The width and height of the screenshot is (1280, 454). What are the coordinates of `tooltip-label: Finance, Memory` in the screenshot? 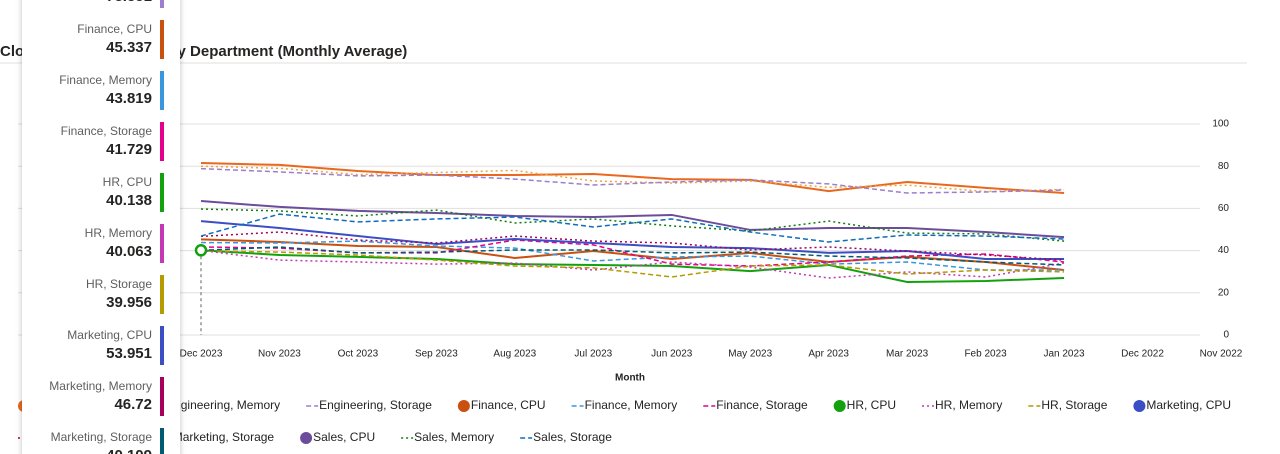 It's located at (105, 80).